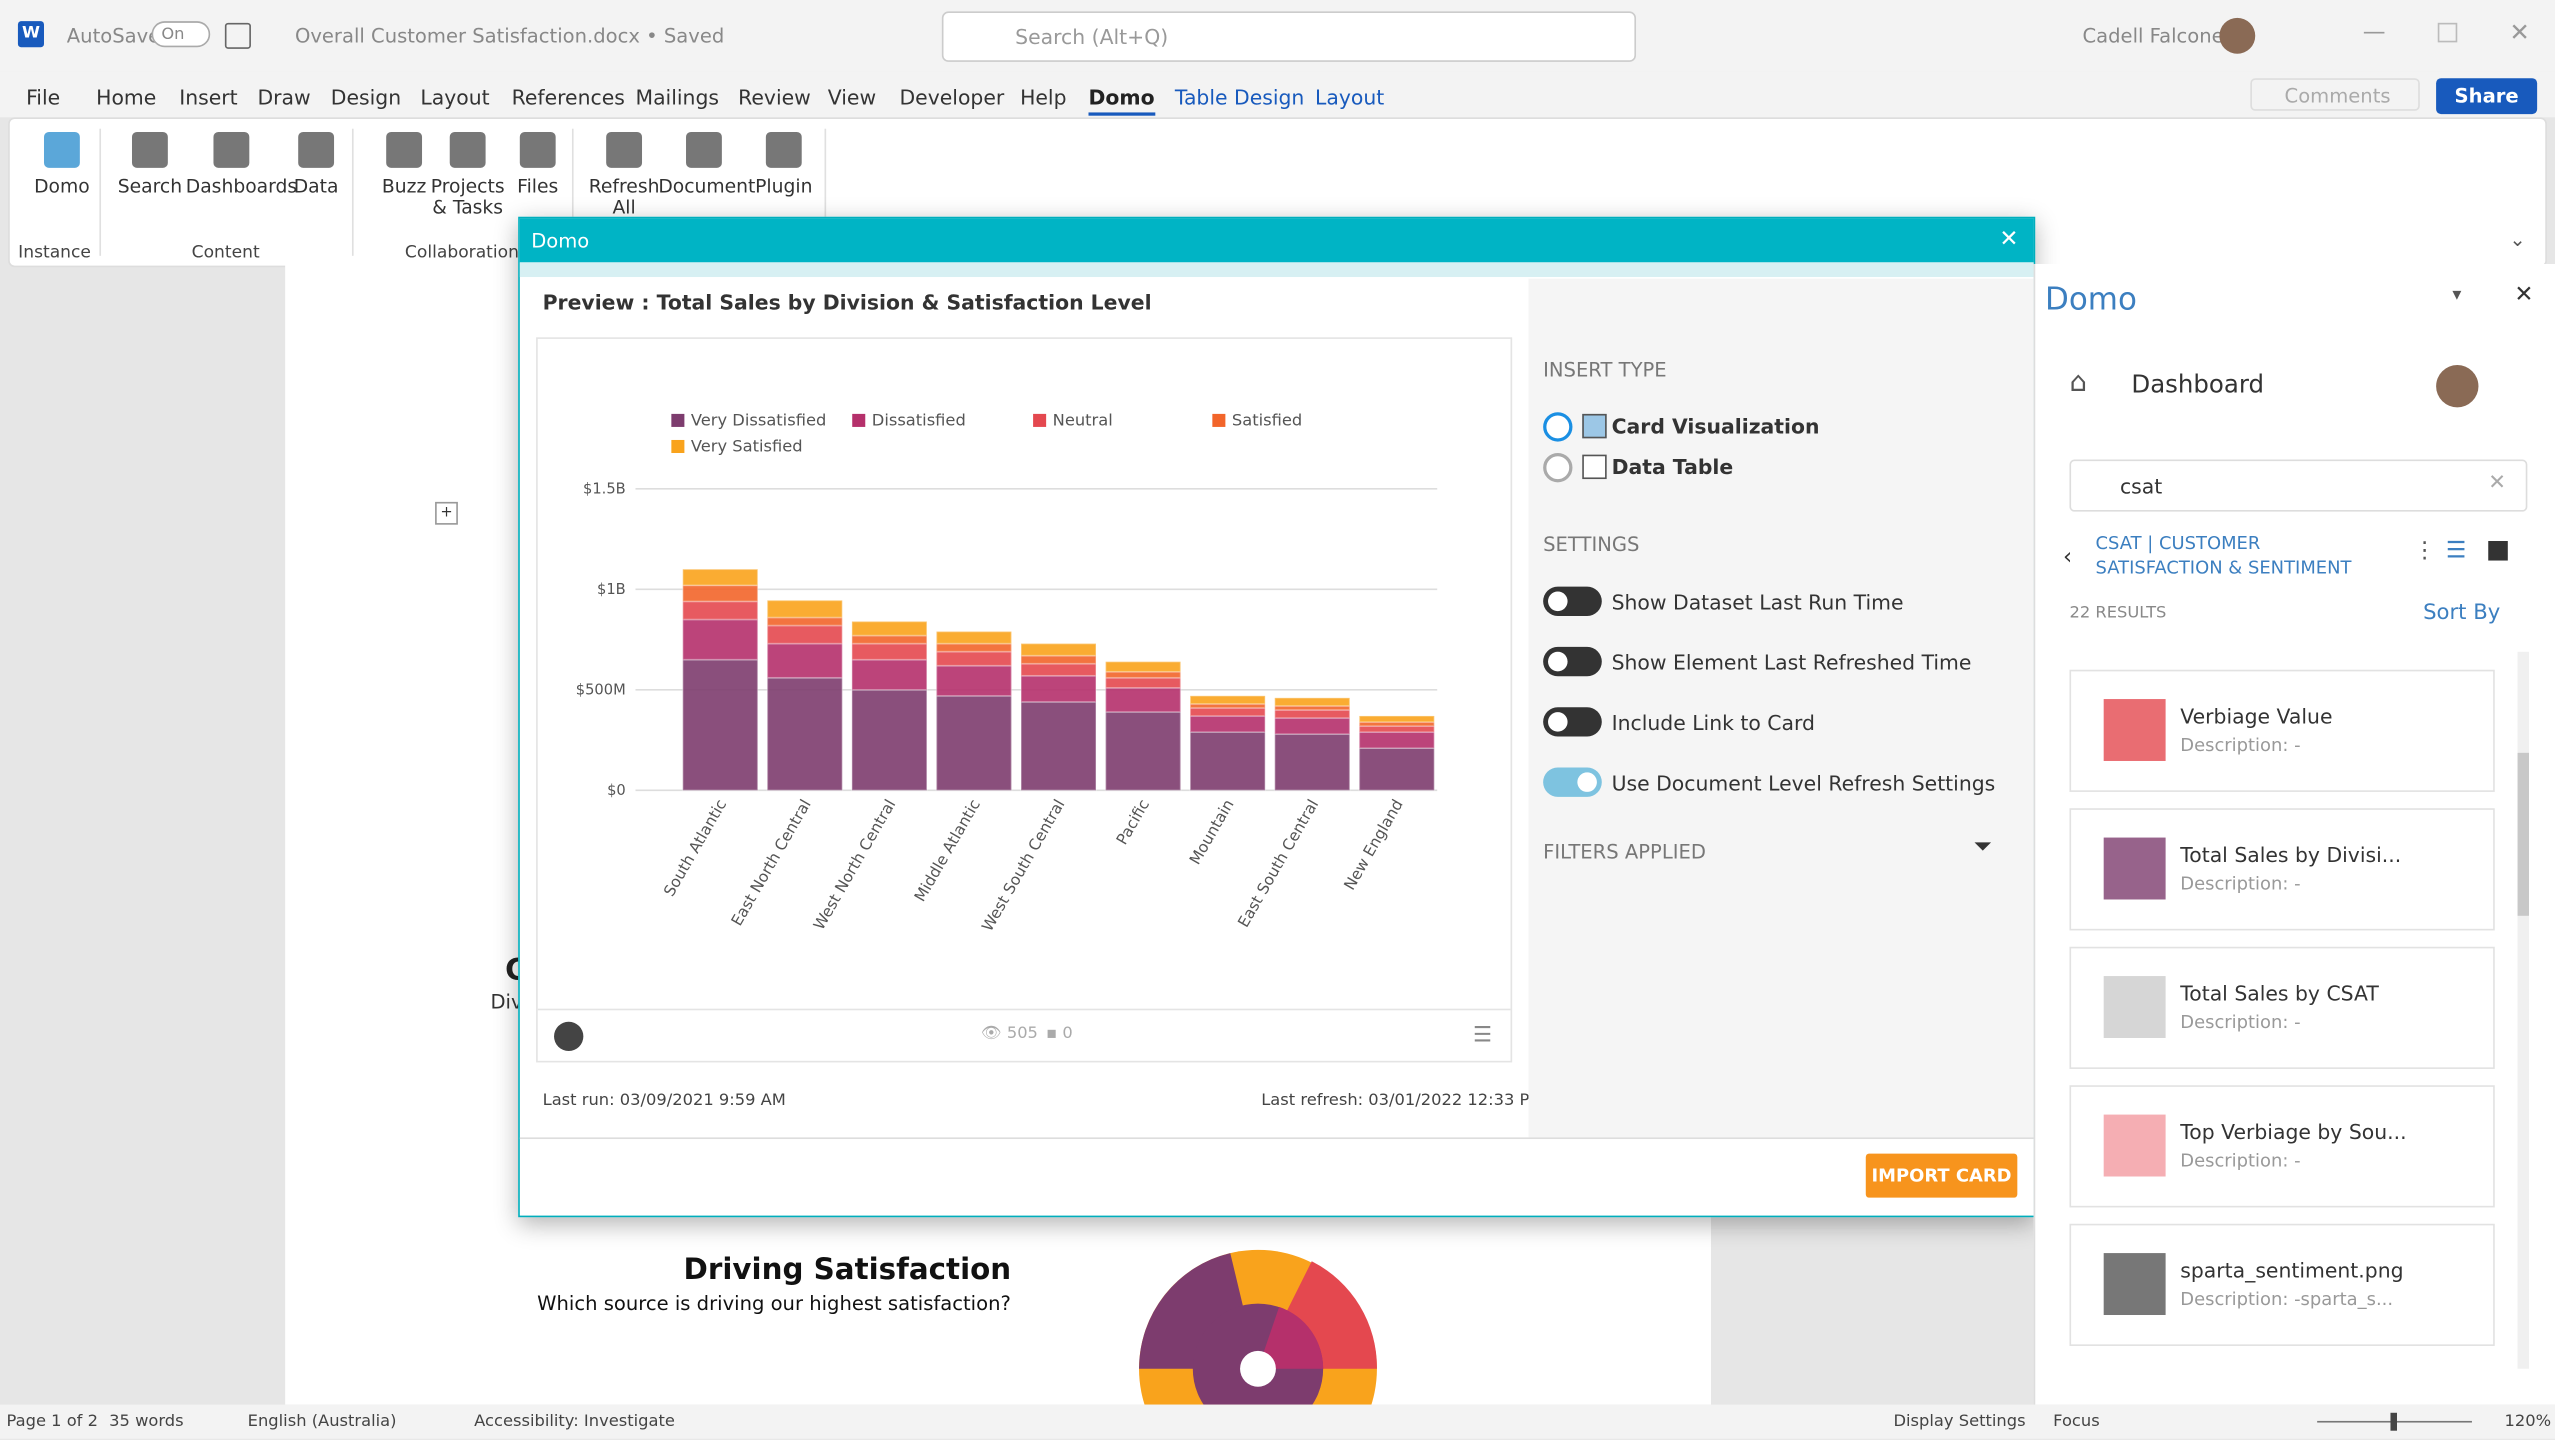 The image size is (2555, 1440). What do you see at coordinates (2067, 557) in the screenshot?
I see `back-arrow: ‹` at bounding box center [2067, 557].